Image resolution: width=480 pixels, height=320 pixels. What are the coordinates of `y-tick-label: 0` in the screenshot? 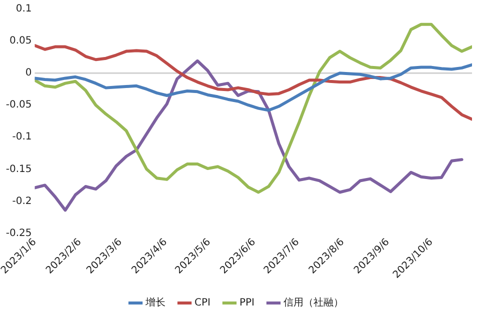 It's located at (28, 73).